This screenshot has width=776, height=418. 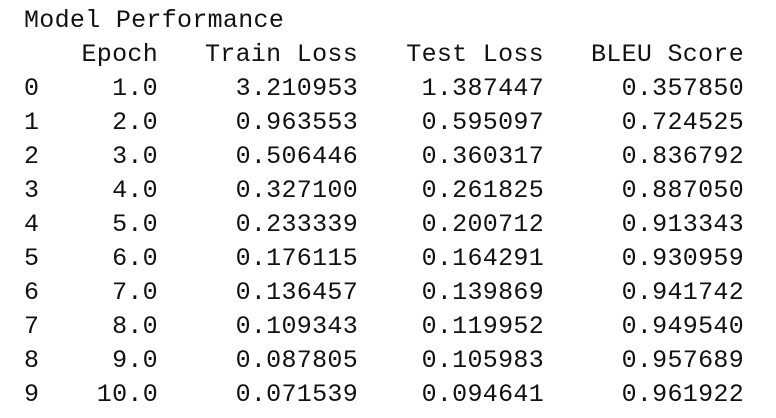 What do you see at coordinates (296, 156) in the screenshot?
I see `cell-train-loss: 0.506446` at bounding box center [296, 156].